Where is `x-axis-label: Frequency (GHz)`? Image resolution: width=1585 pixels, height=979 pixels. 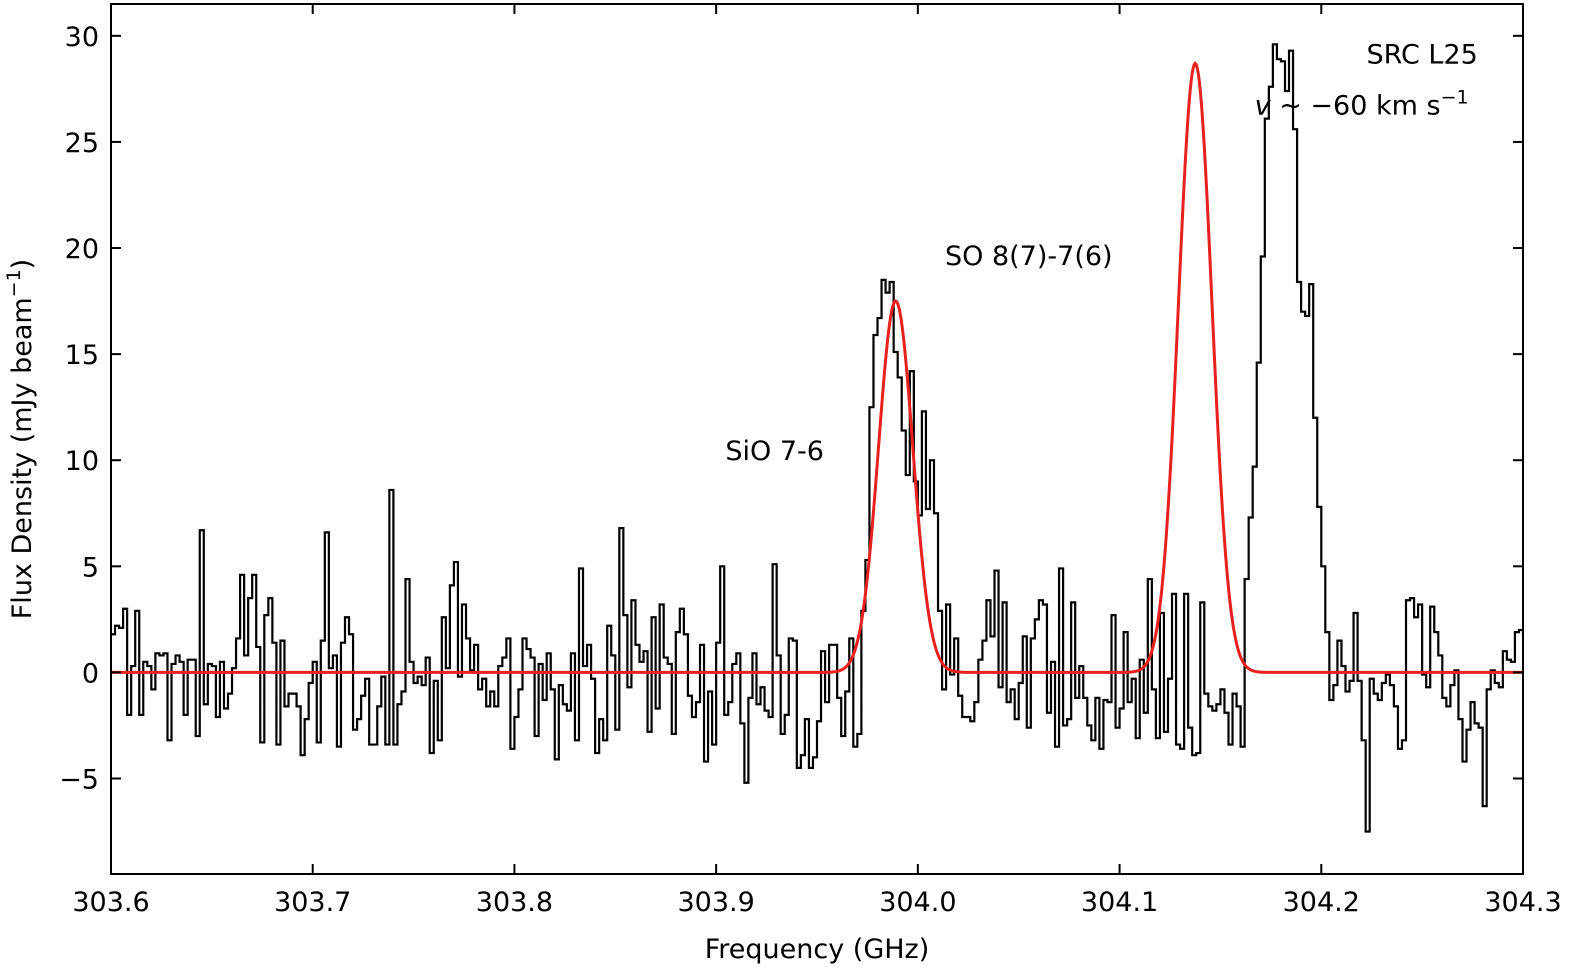
x-axis-label: Frequency (GHz) is located at coordinates (817, 949).